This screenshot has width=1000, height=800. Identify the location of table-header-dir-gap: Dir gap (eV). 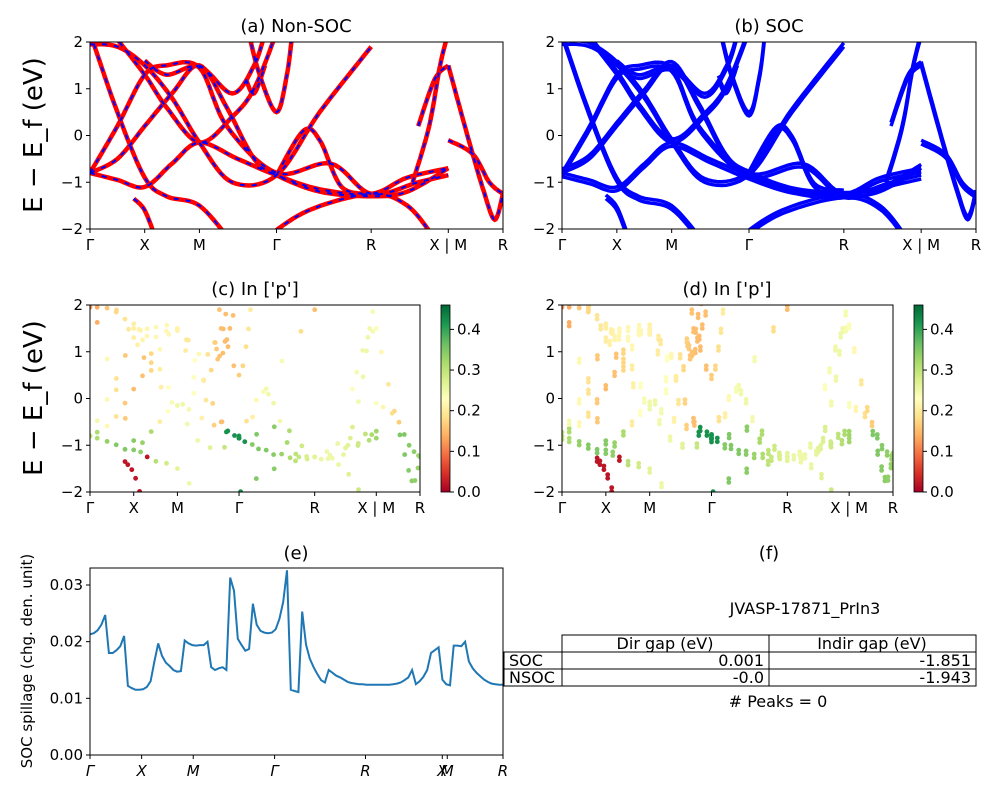
(665, 643).